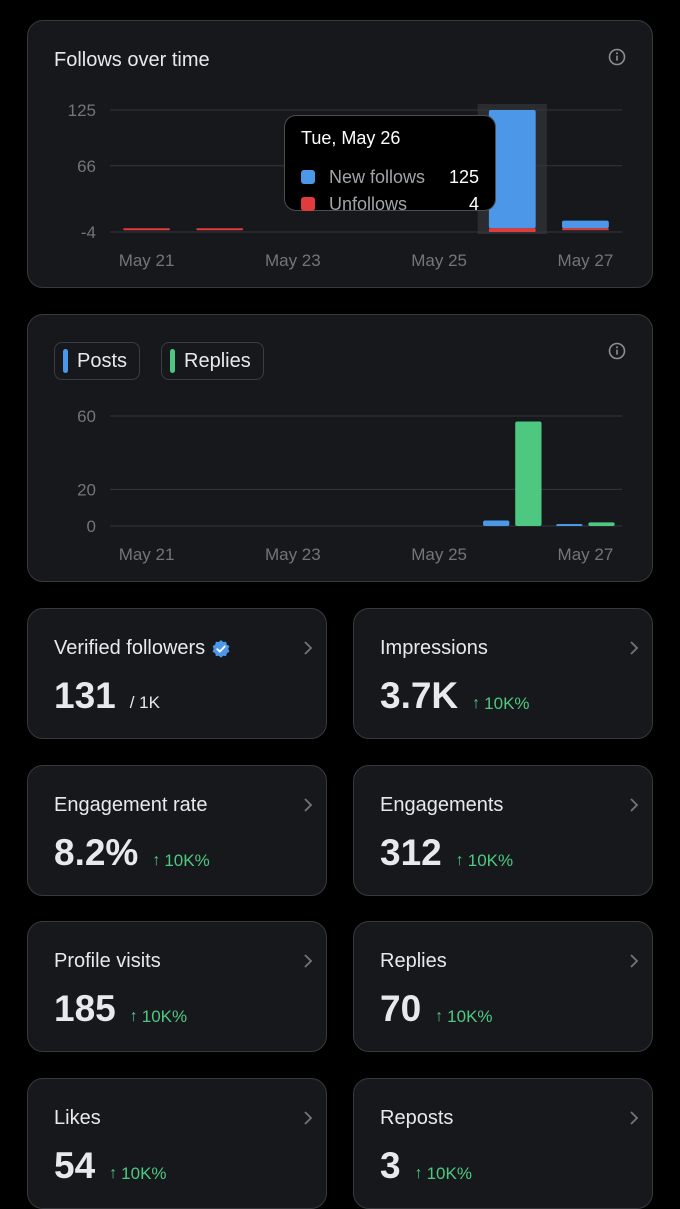 The height and width of the screenshot is (1209, 680). I want to click on posts-swatch, so click(65, 361).